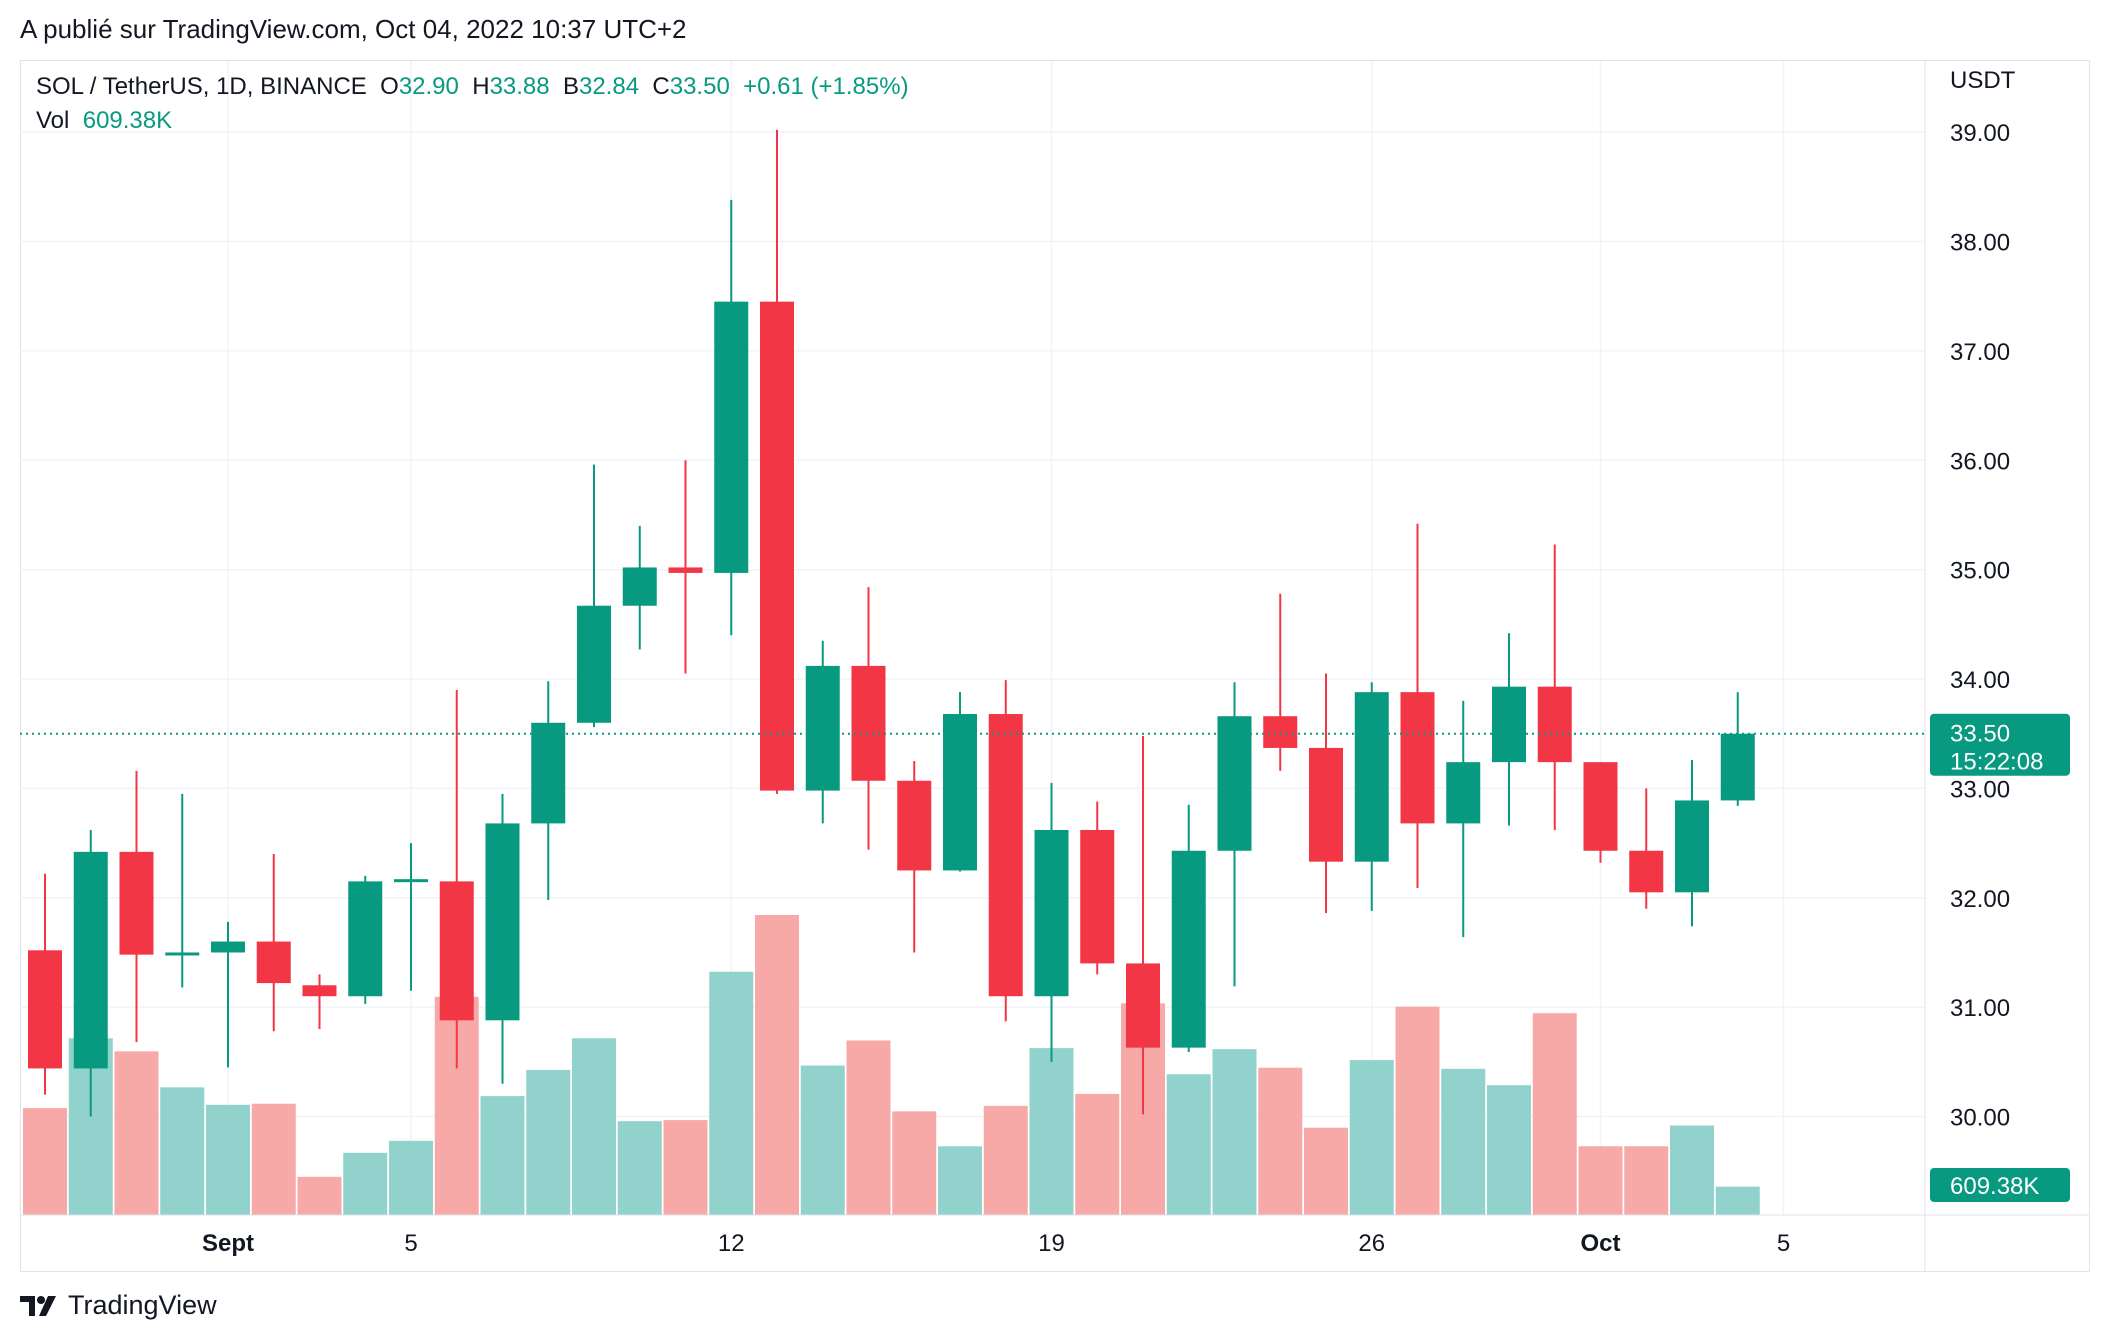 The image size is (2106, 1340). Describe the element at coordinates (201, 86) in the screenshot. I see `symbol-label: SOL / TetherUS, 1D, BINANCE` at that location.